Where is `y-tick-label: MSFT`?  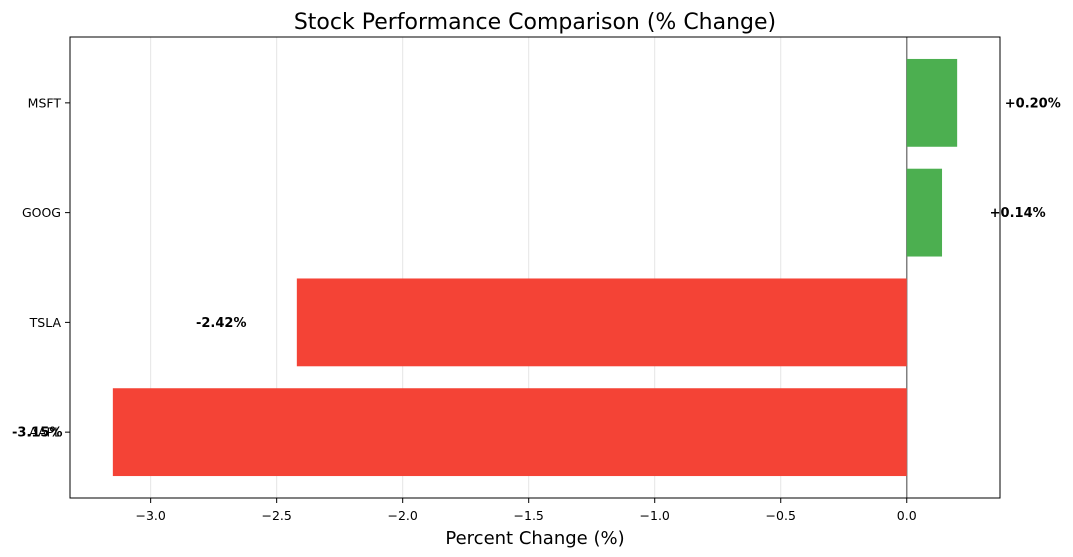
y-tick-label: MSFT is located at coordinates (45, 102).